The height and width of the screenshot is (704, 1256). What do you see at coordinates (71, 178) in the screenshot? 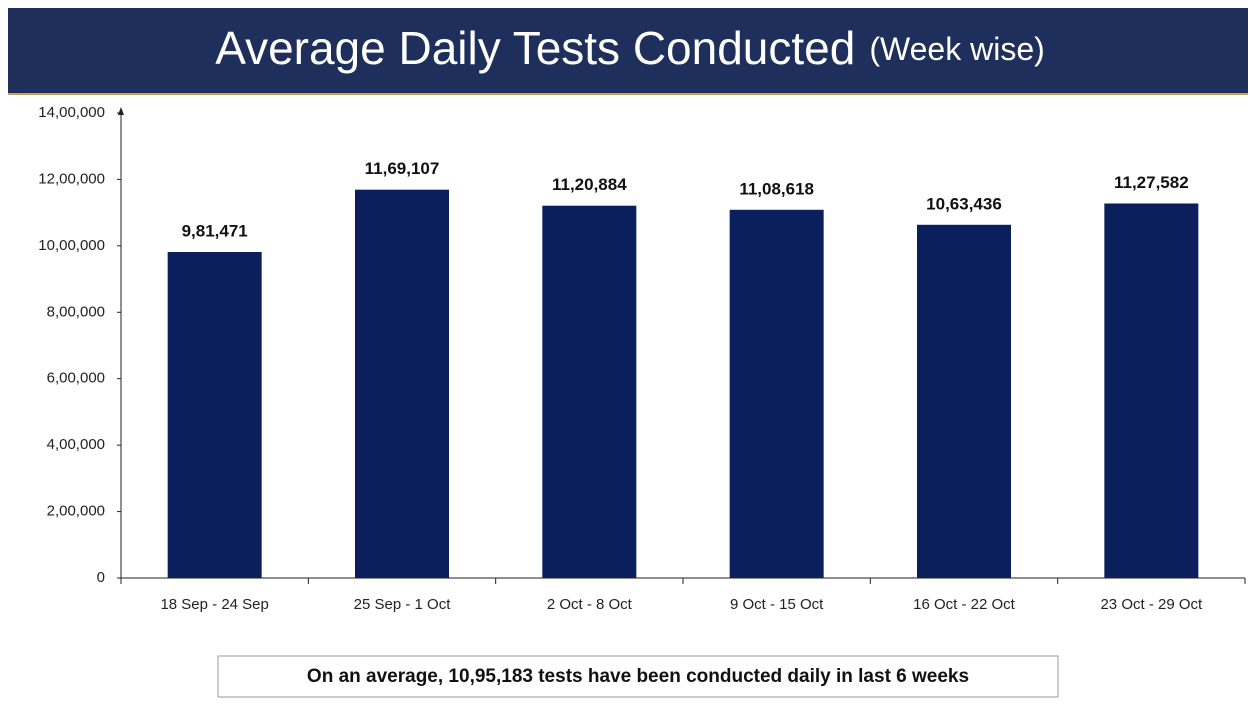
I see `y-tick-label: 12,00,000` at bounding box center [71, 178].